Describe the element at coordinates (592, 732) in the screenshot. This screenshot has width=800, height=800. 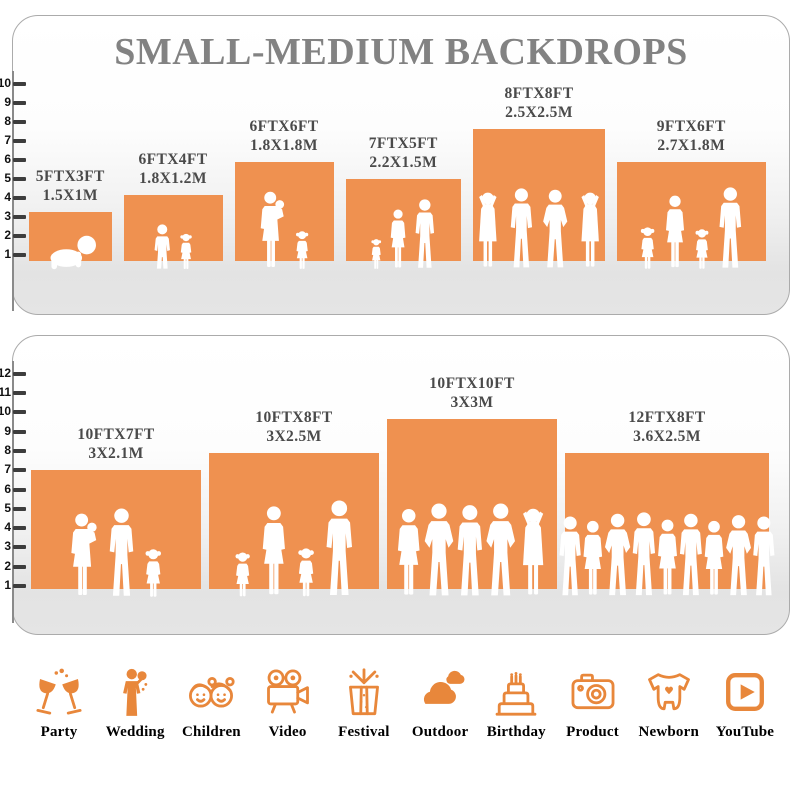
I see `category-label: Product` at that location.